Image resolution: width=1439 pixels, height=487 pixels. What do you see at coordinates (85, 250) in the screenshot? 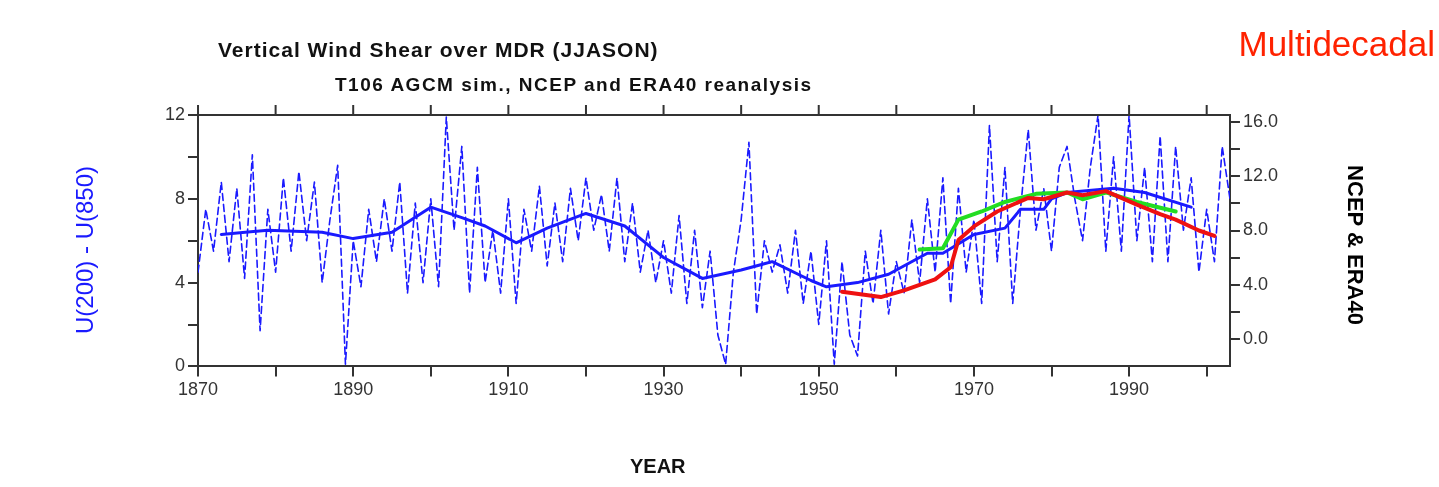
I see `y-axis-title: U(200) - U(850)` at bounding box center [85, 250].